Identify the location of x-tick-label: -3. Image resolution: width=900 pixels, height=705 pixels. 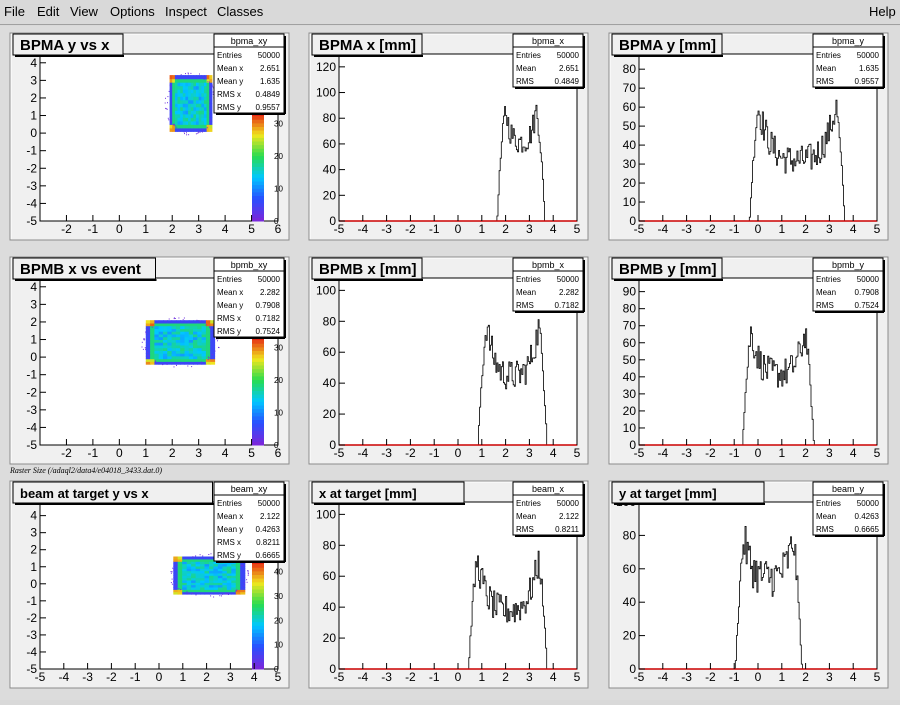
(686, 229).